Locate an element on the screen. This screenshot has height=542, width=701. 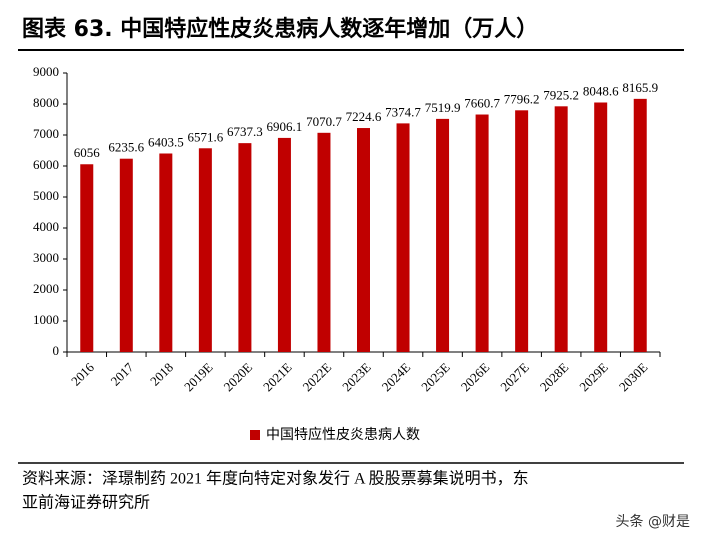
value-label: 7224.6 is located at coordinates (364, 116).